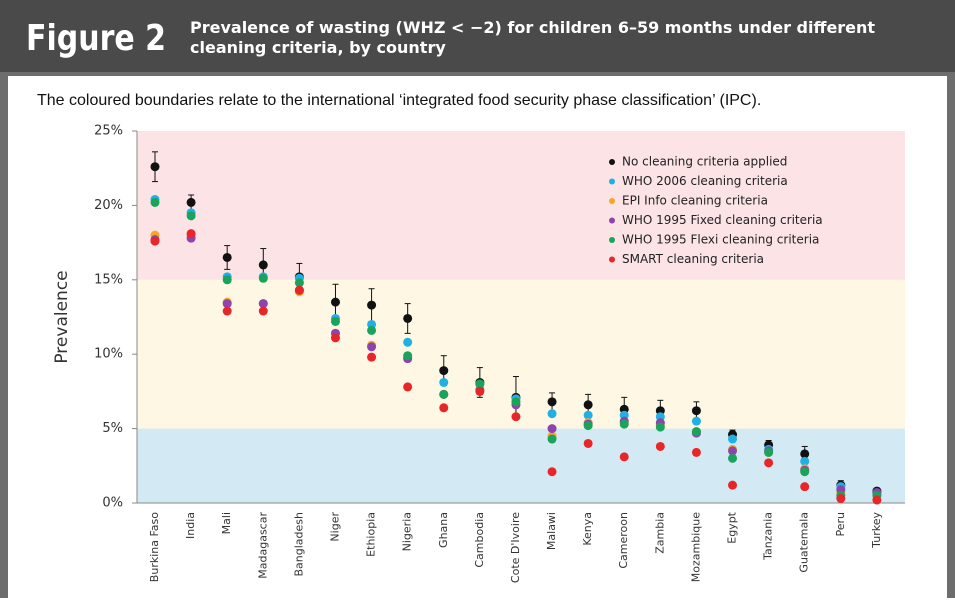 Image resolution: width=955 pixels, height=602 pixels. Describe the element at coordinates (659, 533) in the screenshot. I see `x-tick-label: Zambia` at that location.